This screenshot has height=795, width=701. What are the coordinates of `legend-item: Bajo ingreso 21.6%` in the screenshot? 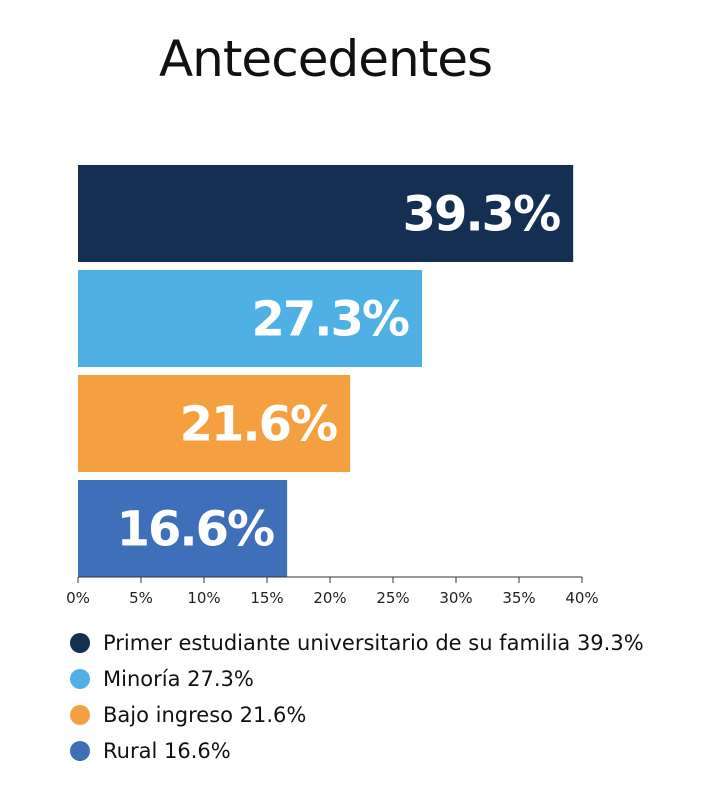 It's located at (357, 715).